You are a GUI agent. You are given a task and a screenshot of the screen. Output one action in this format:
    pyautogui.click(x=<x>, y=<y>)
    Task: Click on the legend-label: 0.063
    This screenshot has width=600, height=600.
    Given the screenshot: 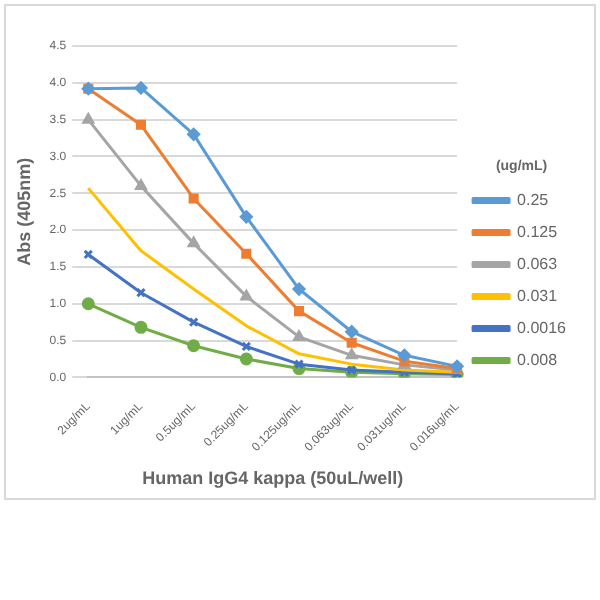 What is the action you would take?
    pyautogui.click(x=538, y=263)
    